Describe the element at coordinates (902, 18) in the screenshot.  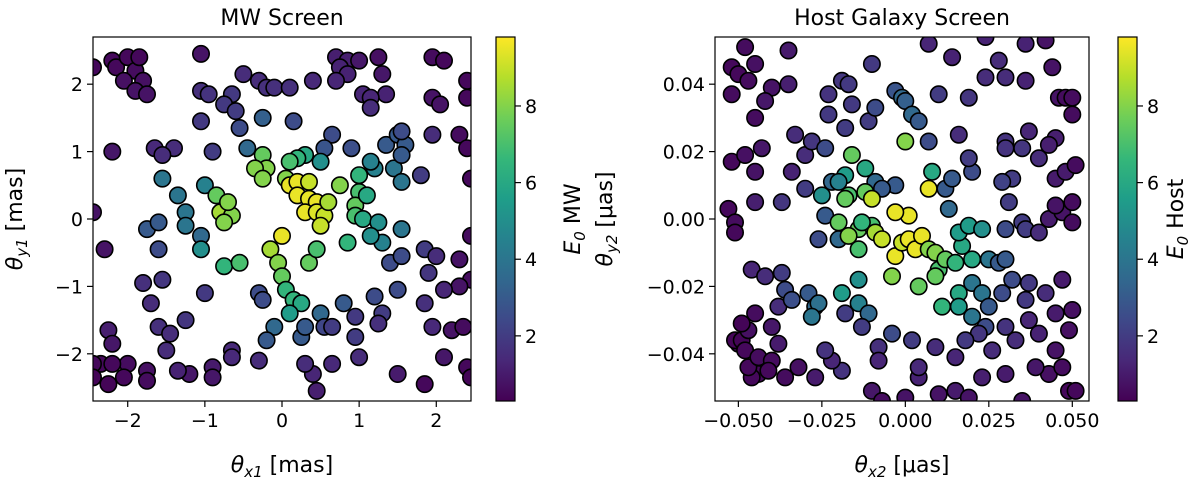
I see `host-title: Host Galaxy Screen` at that location.